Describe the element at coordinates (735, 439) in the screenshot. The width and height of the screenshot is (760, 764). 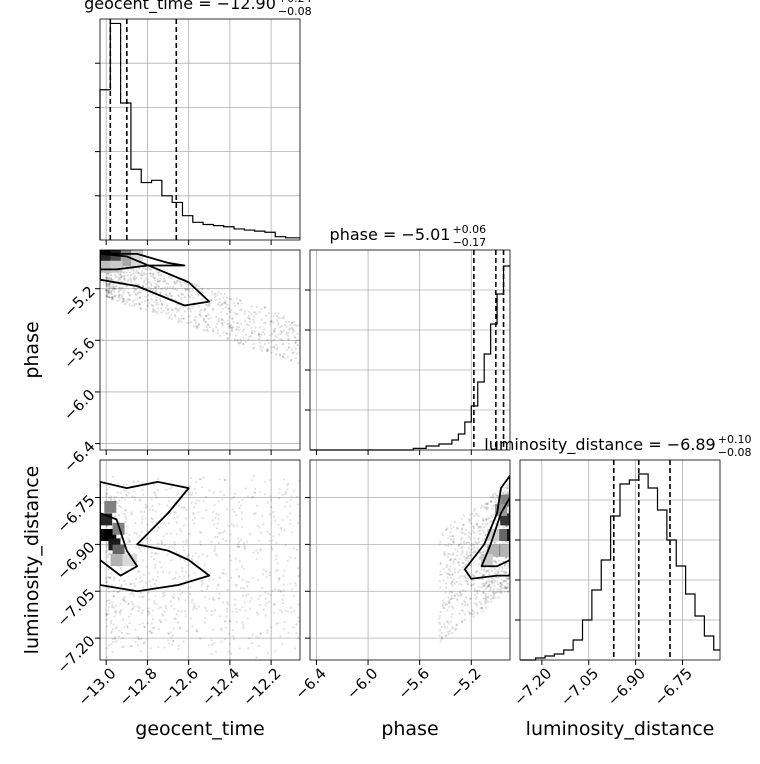
I see `title-upper-error: +0.10` at that location.